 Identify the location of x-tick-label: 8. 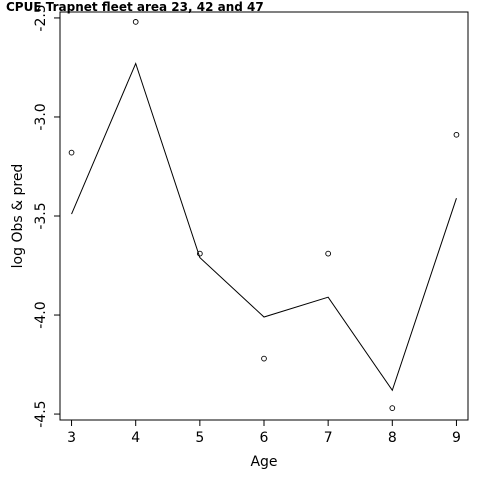
(392, 438).